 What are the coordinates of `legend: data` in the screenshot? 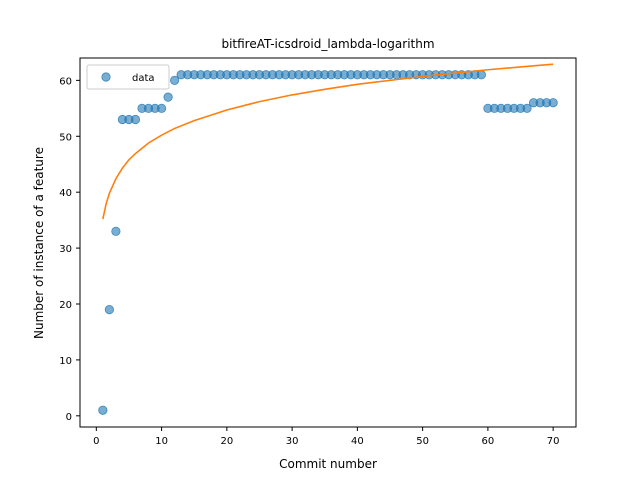 It's located at (128, 77).